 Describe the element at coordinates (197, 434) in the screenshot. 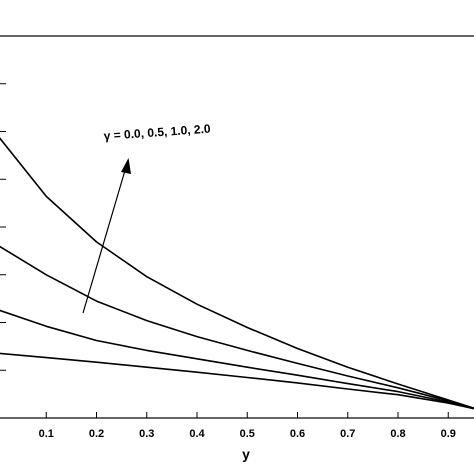

I see `x-tick-label: 0.4` at that location.